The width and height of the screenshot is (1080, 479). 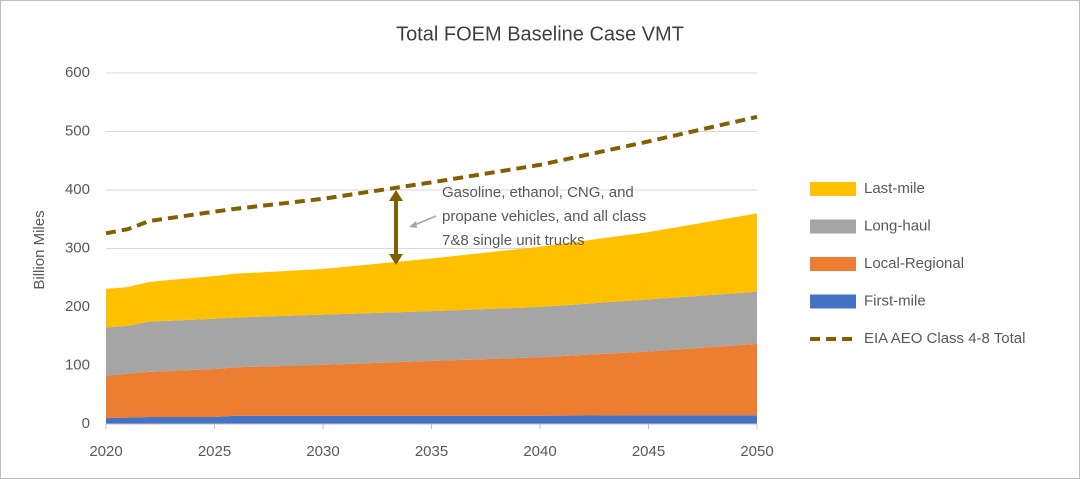 I want to click on y-tick-label: 0, so click(x=86, y=423).